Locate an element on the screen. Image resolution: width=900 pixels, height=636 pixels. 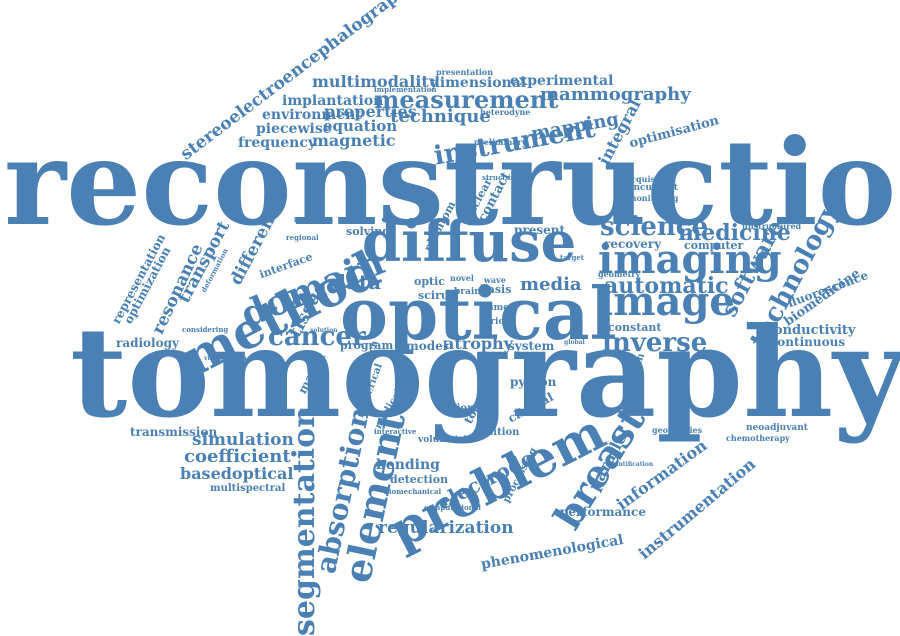
word-magnetic: magnetic is located at coordinates (354, 140).